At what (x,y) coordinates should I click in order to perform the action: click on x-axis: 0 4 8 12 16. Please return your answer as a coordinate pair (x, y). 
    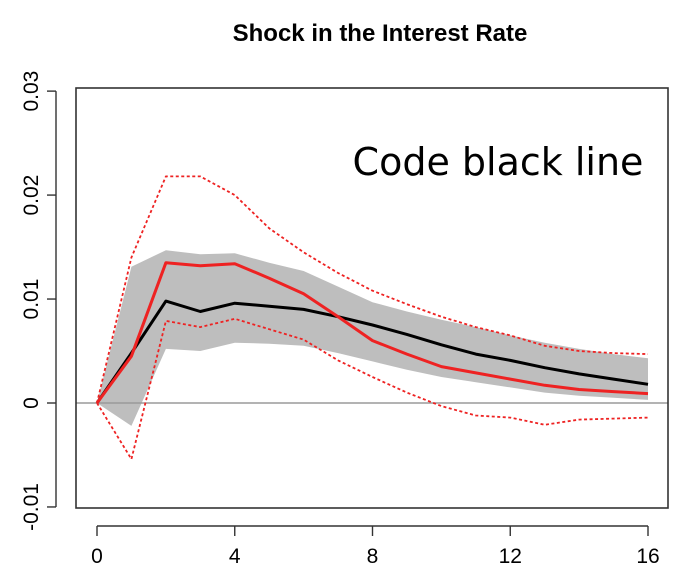
    Looking at the image, I should click on (375, 546).